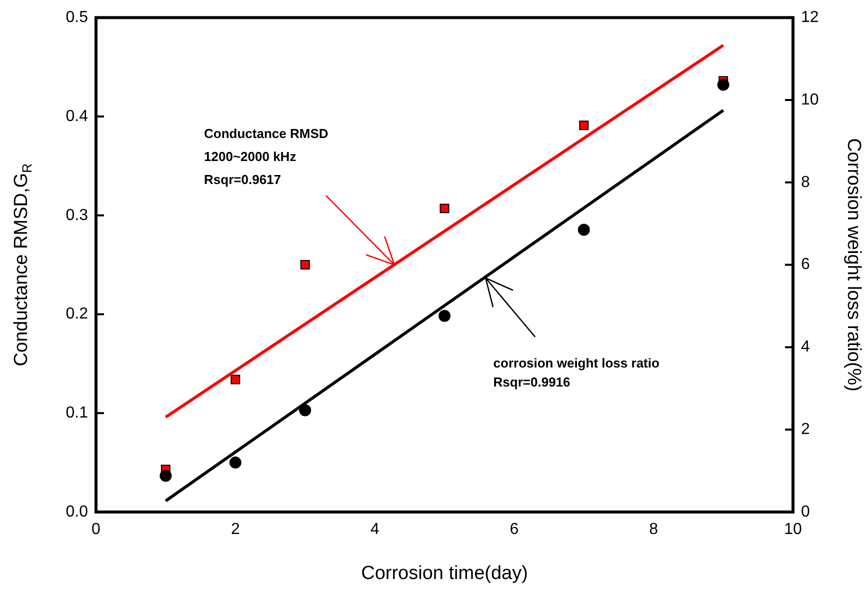 The image size is (868, 590). I want to click on y-tick-label: 0.2, so click(77, 314).